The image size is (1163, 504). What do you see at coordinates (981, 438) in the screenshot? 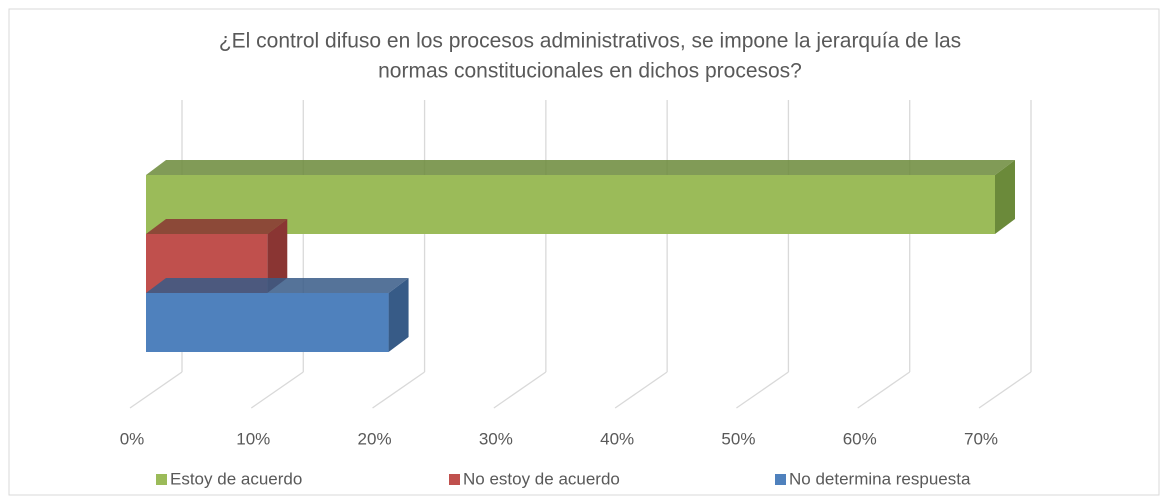
I see `x-tick-label: 70%` at bounding box center [981, 438].